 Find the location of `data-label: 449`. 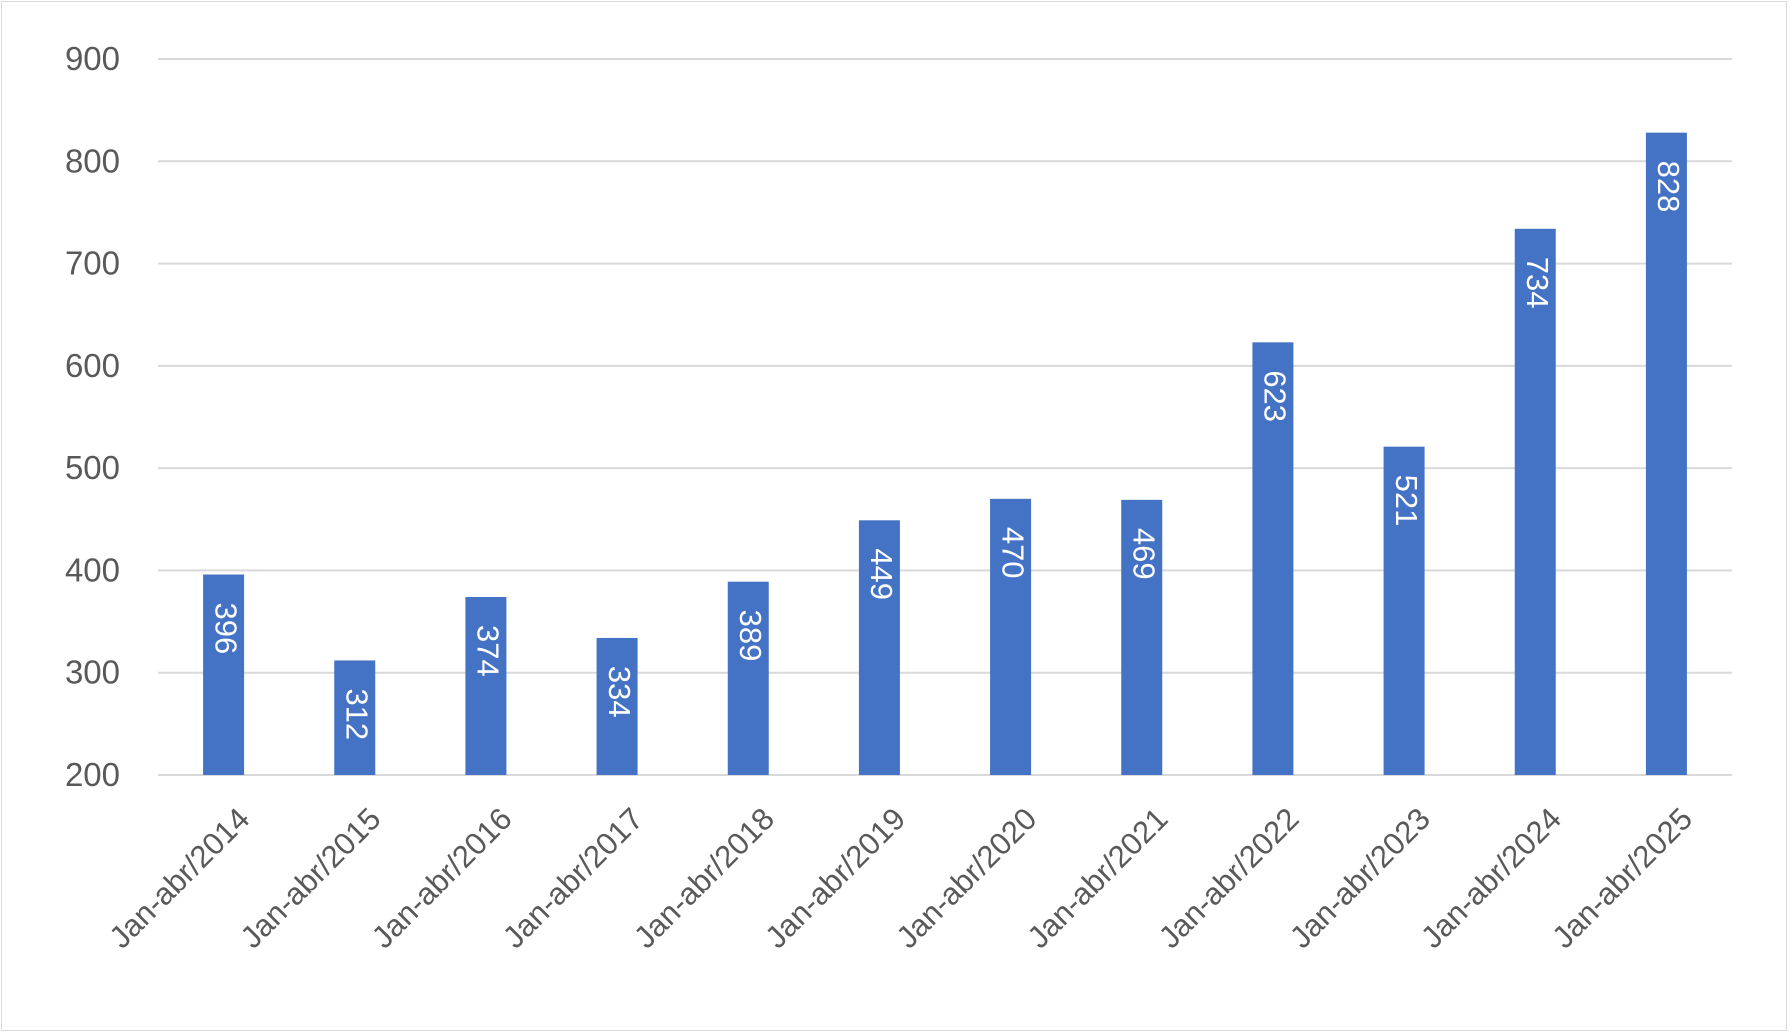

data-label: 449 is located at coordinates (881, 574).